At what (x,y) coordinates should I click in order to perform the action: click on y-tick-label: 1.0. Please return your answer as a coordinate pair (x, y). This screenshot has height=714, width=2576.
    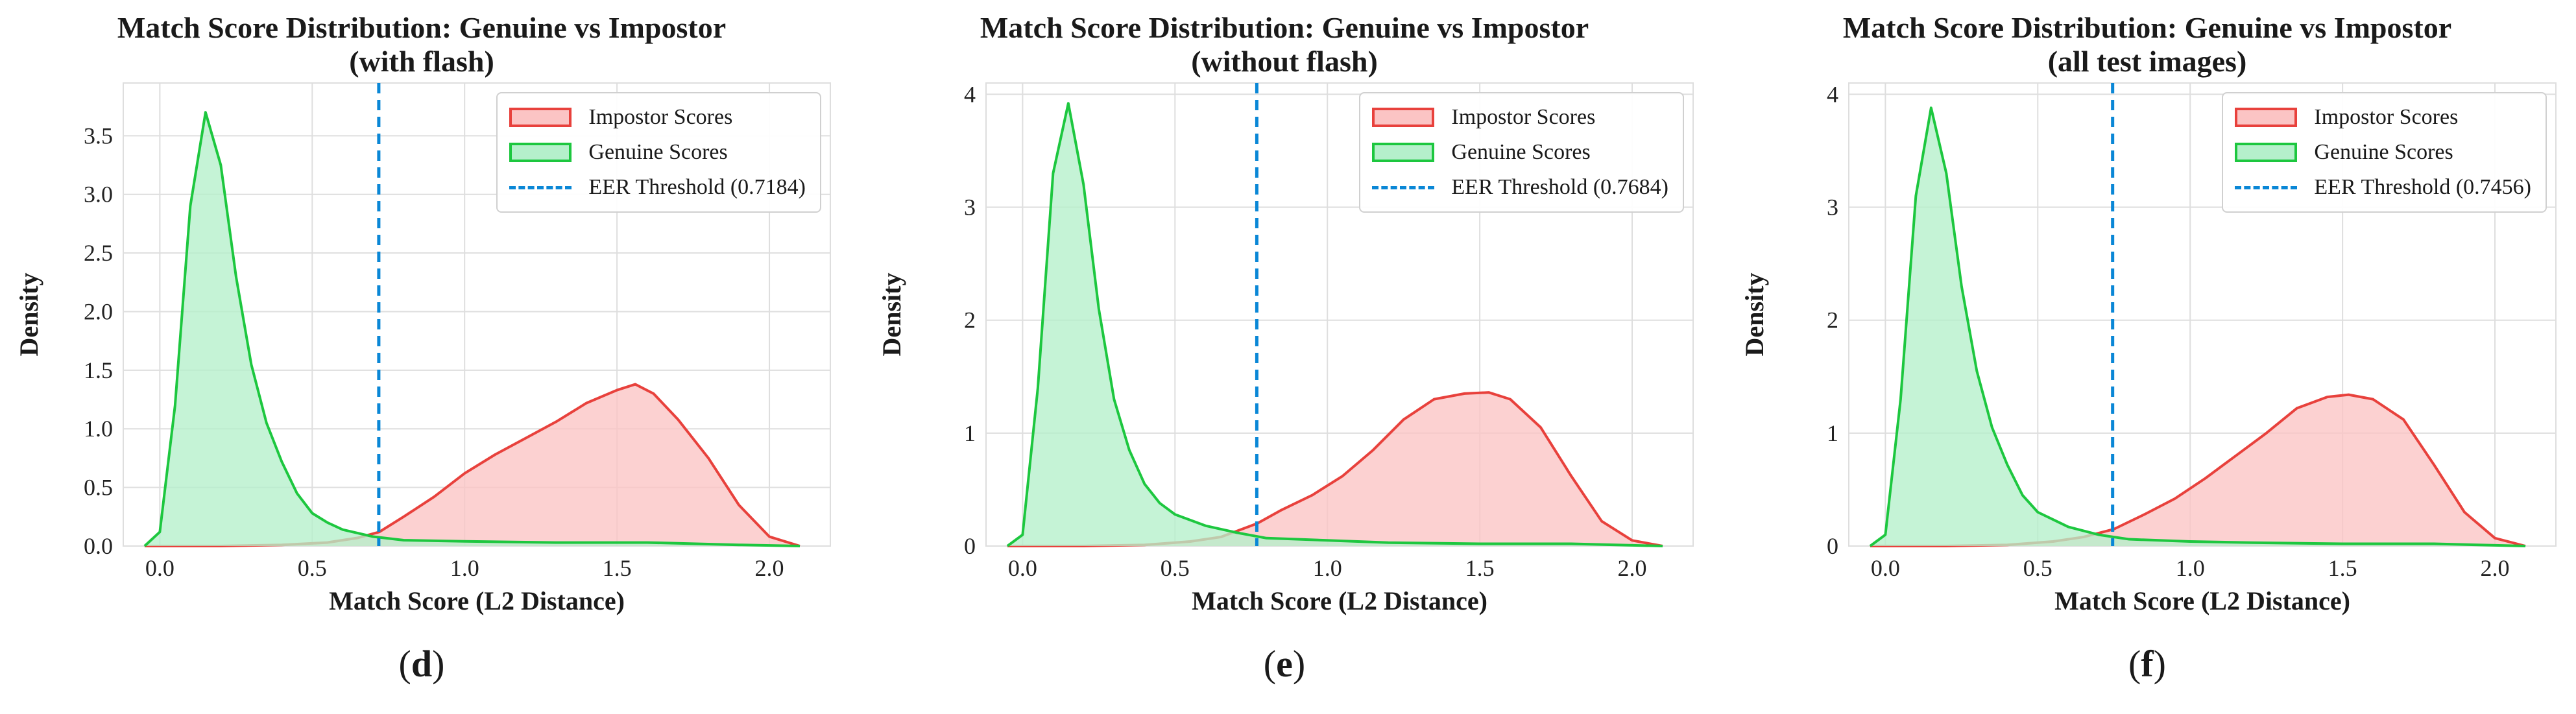
    Looking at the image, I should click on (98, 429).